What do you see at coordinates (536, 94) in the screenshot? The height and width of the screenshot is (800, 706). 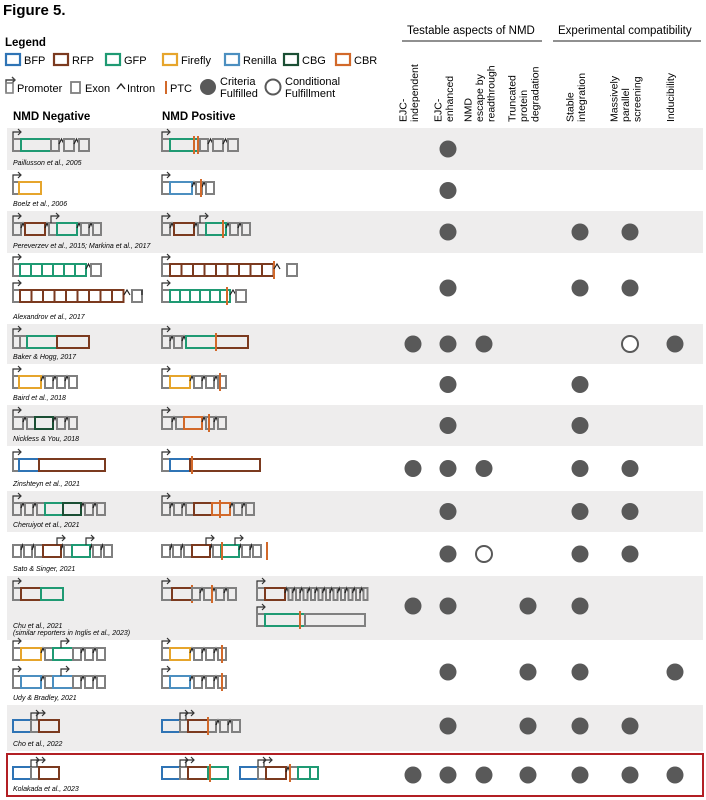 I see `column-header-truncated: degradation` at bounding box center [536, 94].